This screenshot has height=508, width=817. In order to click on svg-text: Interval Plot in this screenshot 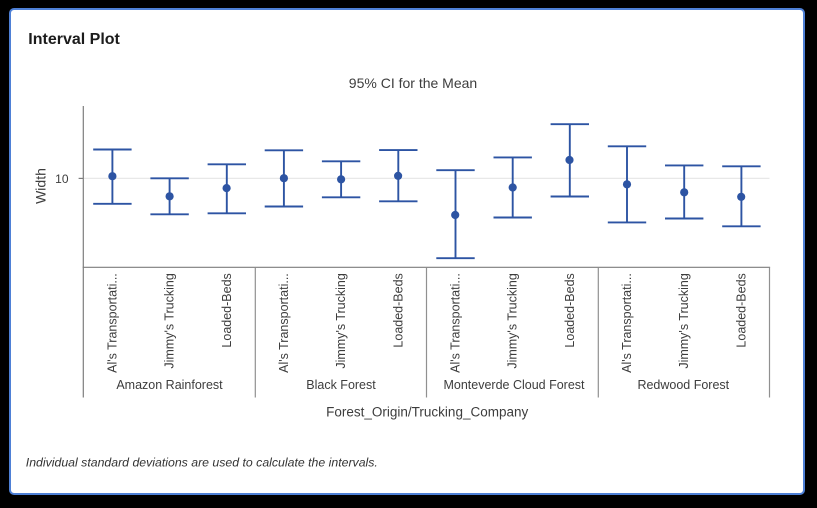, I will do `click(74, 39)`.